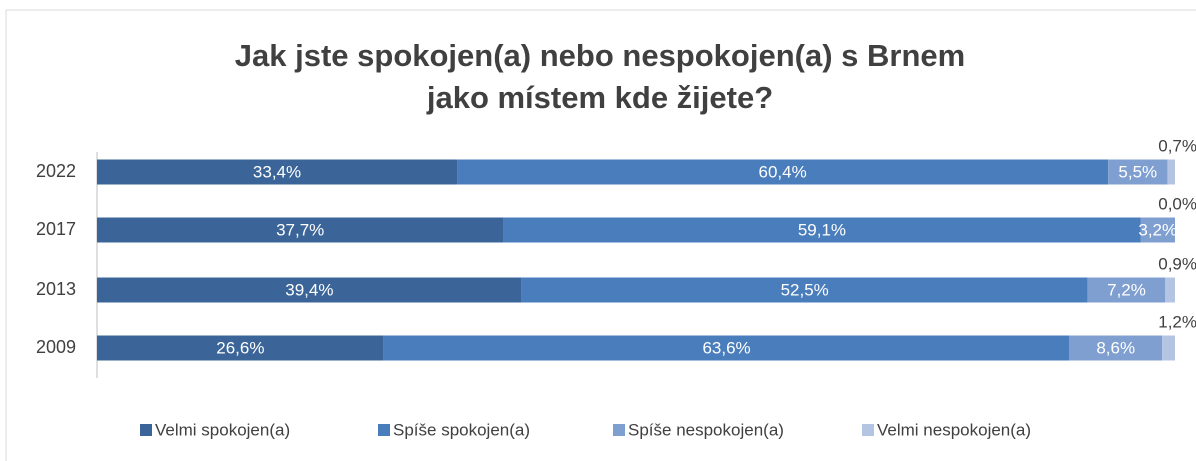 The height and width of the screenshot is (461, 1196). I want to click on data-label: 7,2%, so click(1126, 289).